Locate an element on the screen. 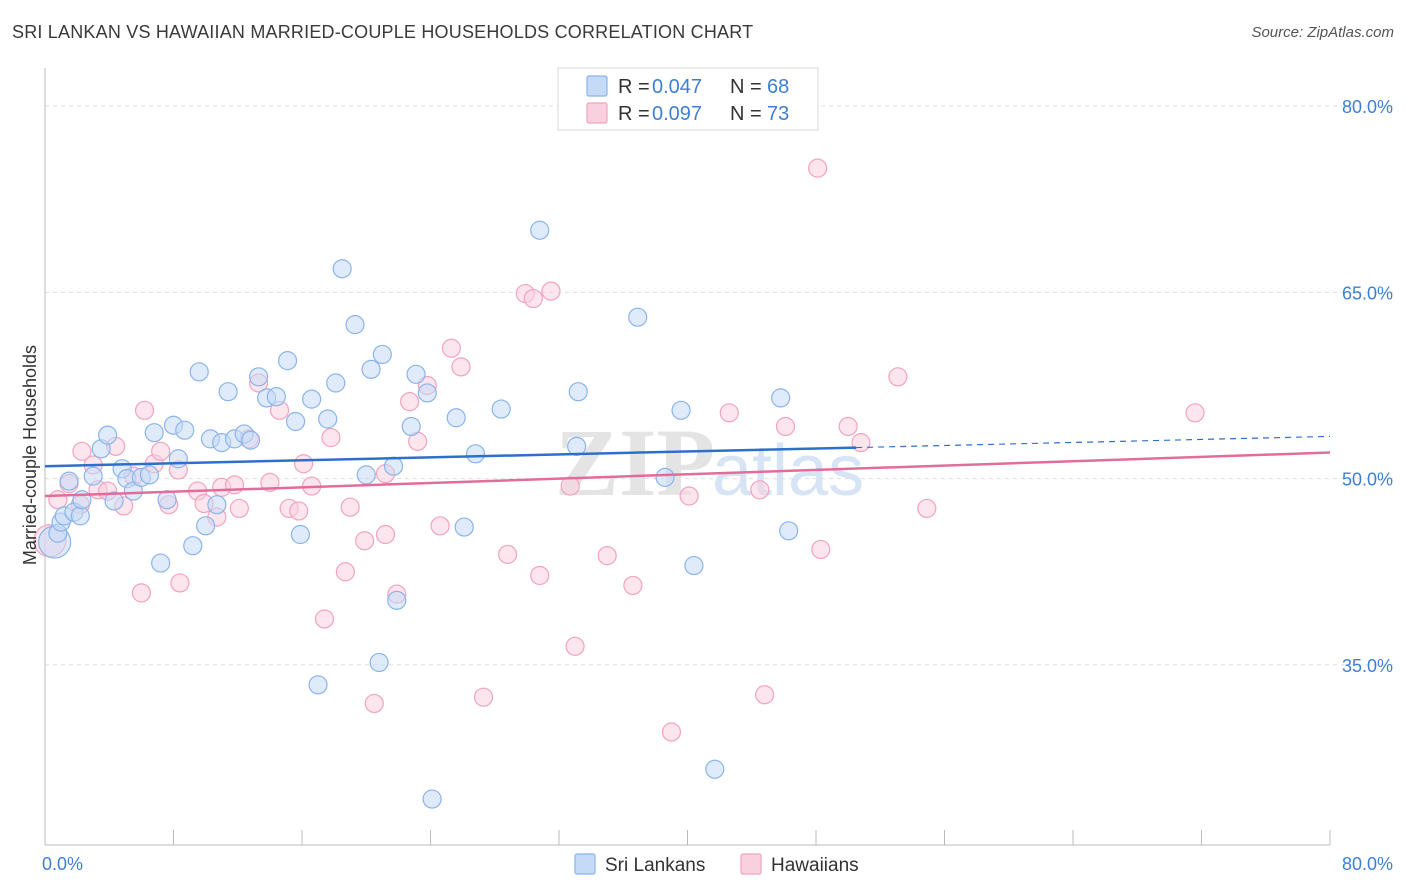  legend-r-value-1: 0.097 is located at coordinates (677, 114).